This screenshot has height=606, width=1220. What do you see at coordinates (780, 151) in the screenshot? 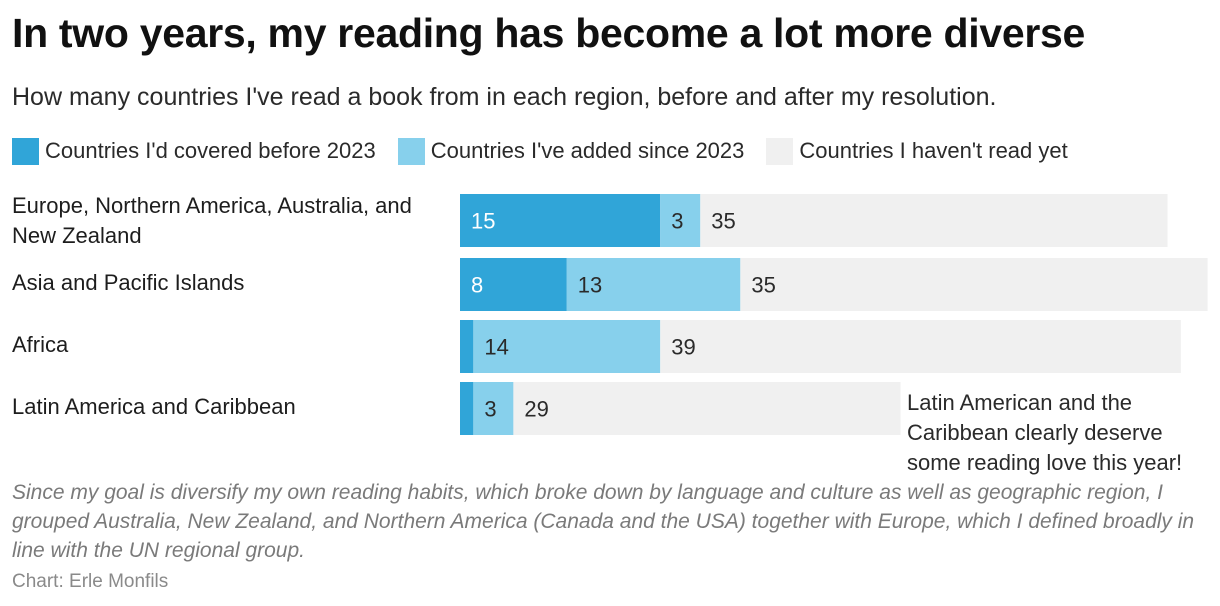
I see `legend-swatch-not-read` at bounding box center [780, 151].